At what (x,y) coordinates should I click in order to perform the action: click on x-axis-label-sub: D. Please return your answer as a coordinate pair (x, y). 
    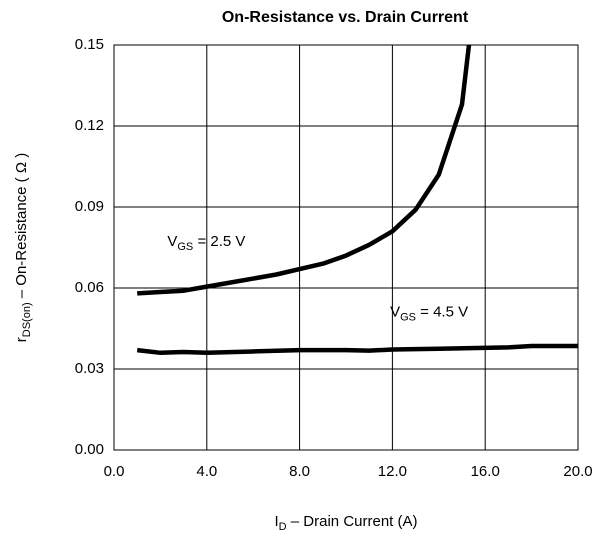
    Looking at the image, I should click on (283, 527).